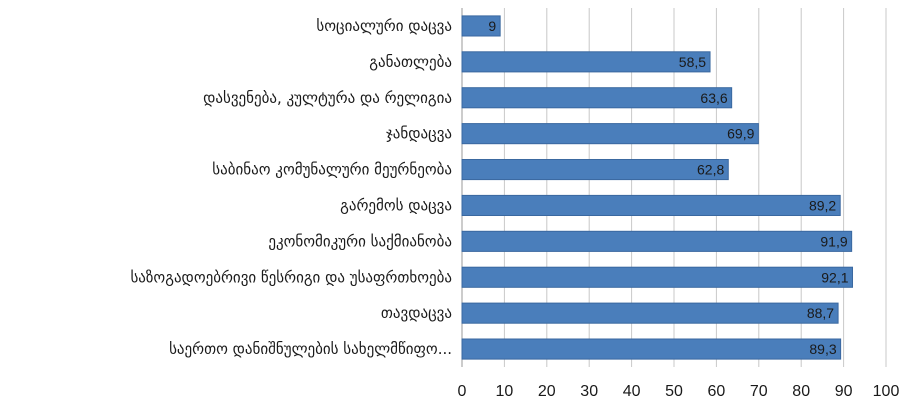 This screenshot has width=901, height=406. Describe the element at coordinates (886, 391) in the screenshot. I see `x-tick-label: 100` at that location.